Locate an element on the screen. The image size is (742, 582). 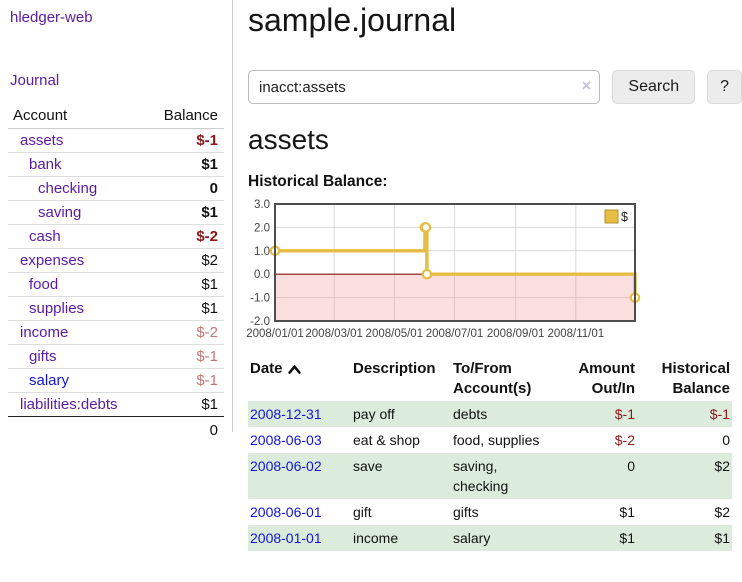
account-link-checking: checking is located at coordinates (68, 188).